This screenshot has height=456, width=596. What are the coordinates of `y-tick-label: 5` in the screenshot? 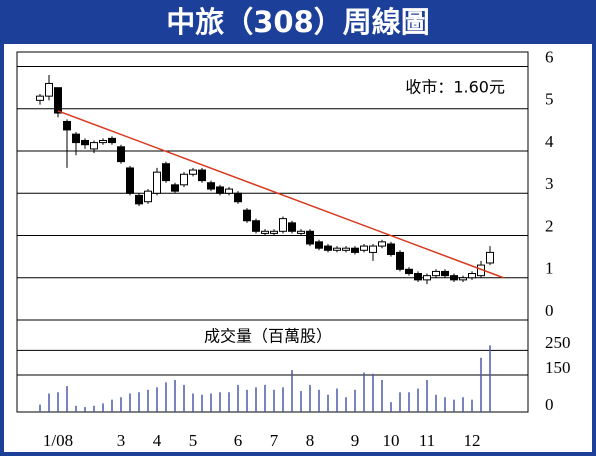 It's located at (549, 99).